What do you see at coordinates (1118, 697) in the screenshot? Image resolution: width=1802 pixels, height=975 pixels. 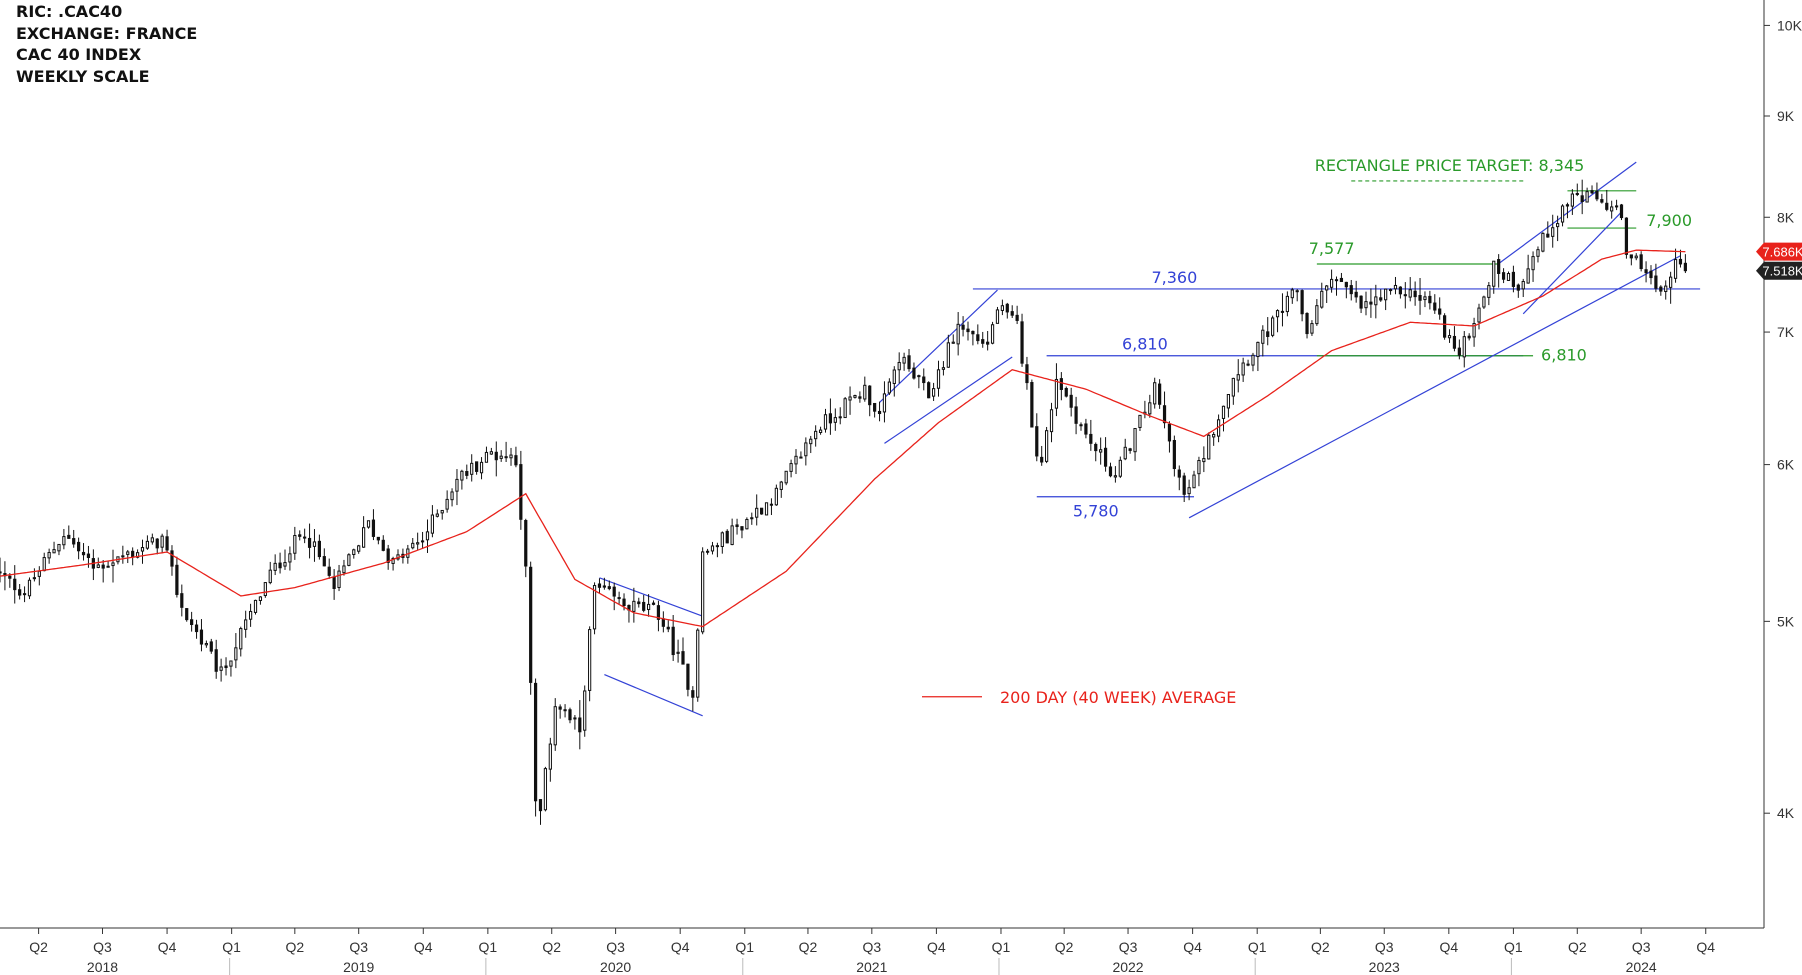 I see `legend-label: 200 DAY (40 WEEK) AVERAGE` at bounding box center [1118, 697].